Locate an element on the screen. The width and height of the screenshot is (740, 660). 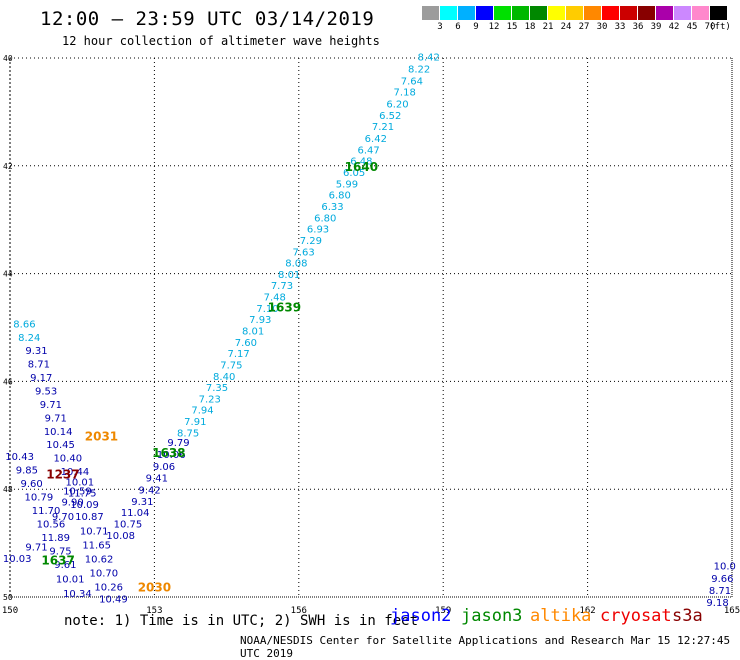
wave-height-value: 9.61 is located at coordinates (65, 565).